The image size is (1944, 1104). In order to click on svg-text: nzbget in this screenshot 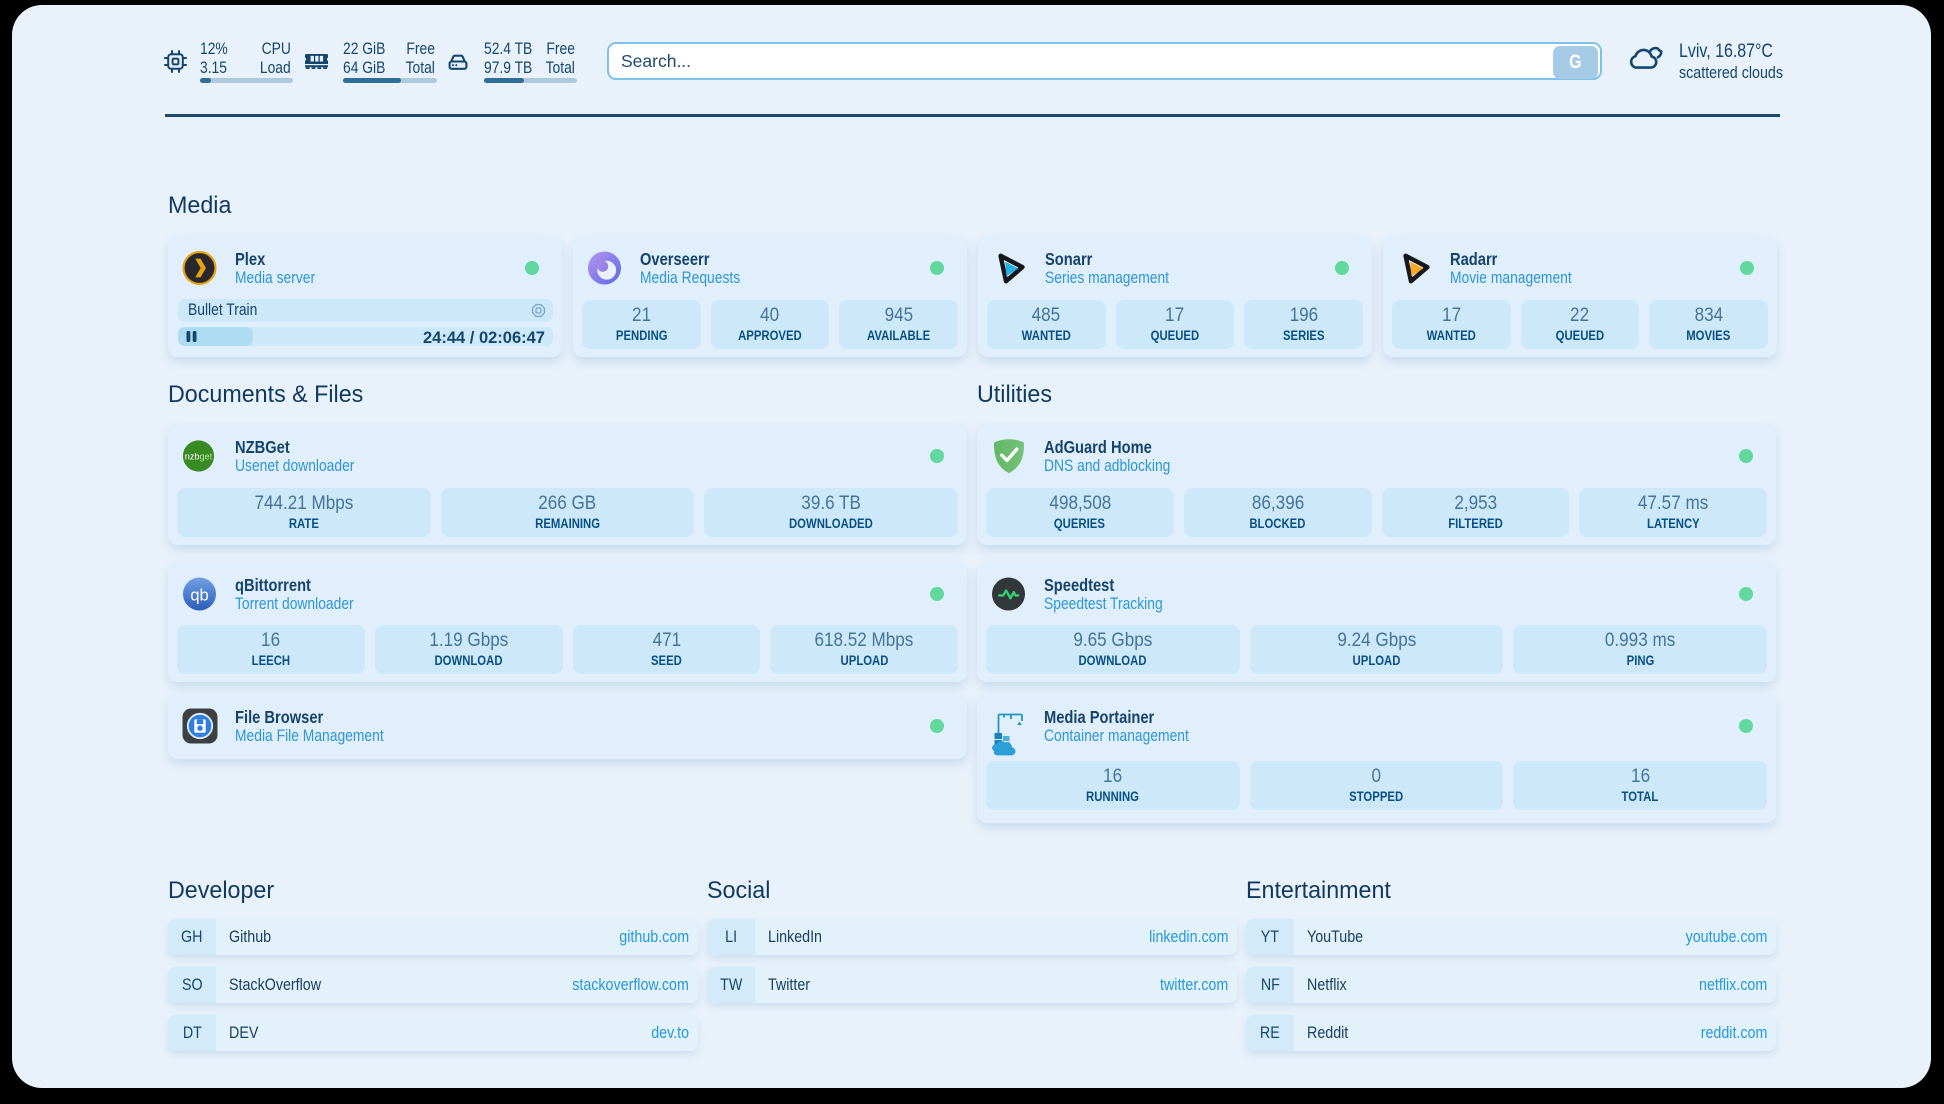, I will do `click(199, 457)`.